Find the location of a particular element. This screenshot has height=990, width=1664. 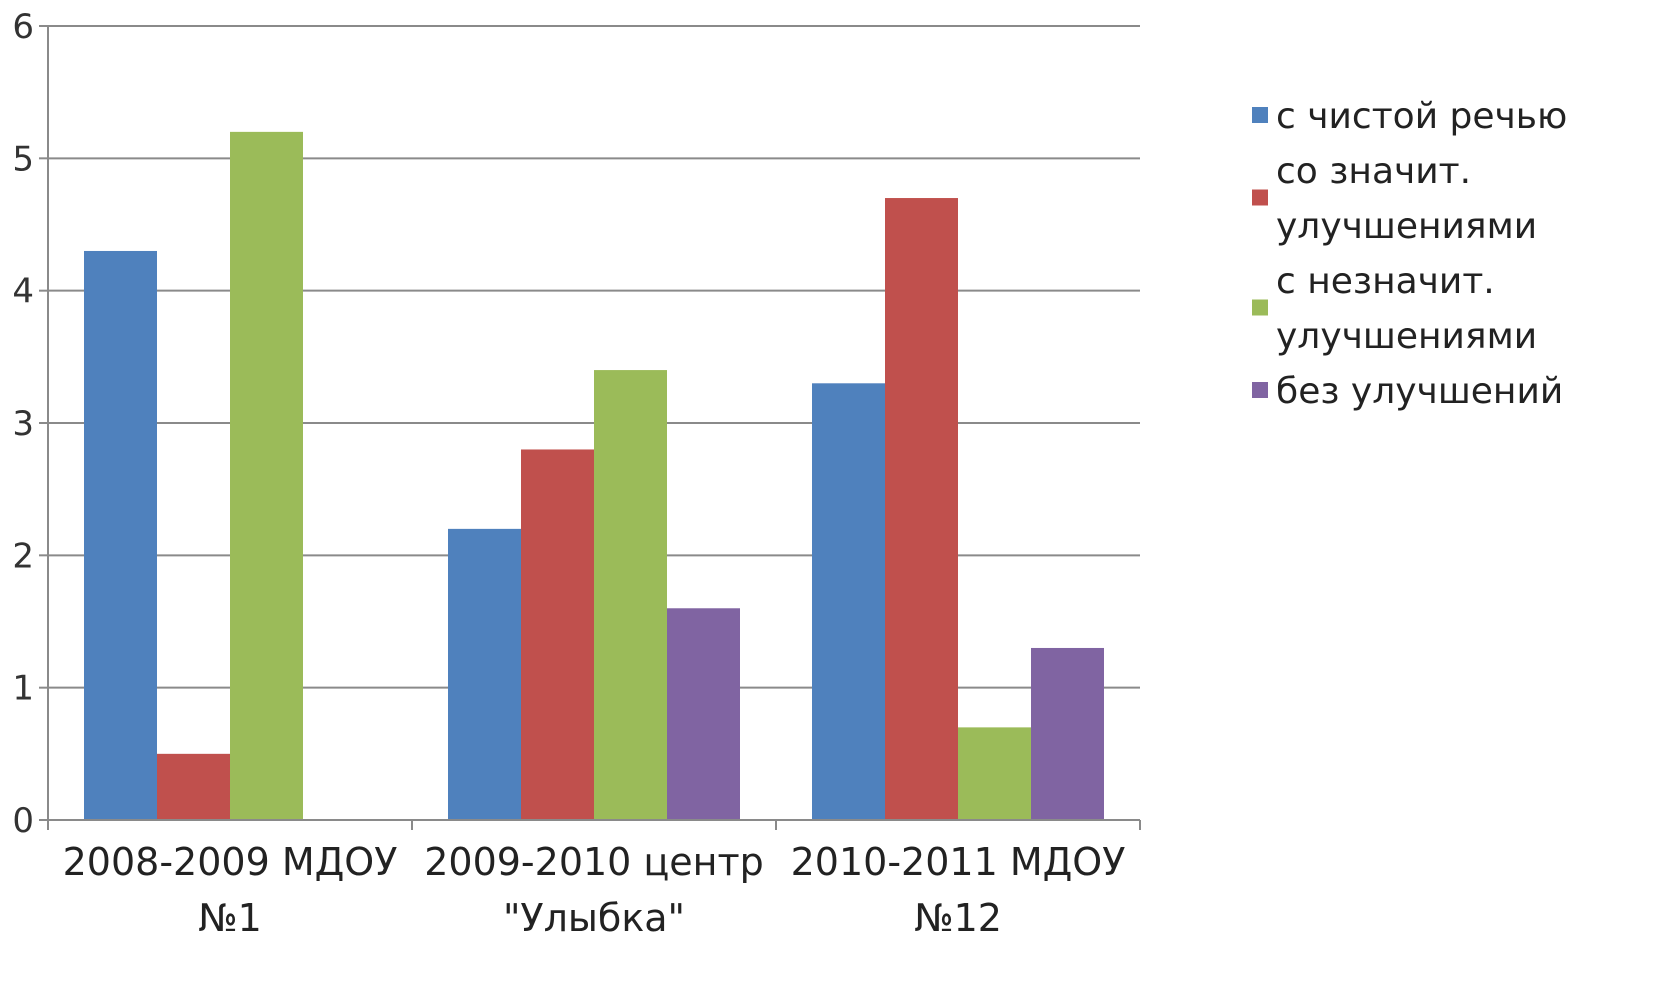

y-tick-label: 0 is located at coordinates (23, 821).